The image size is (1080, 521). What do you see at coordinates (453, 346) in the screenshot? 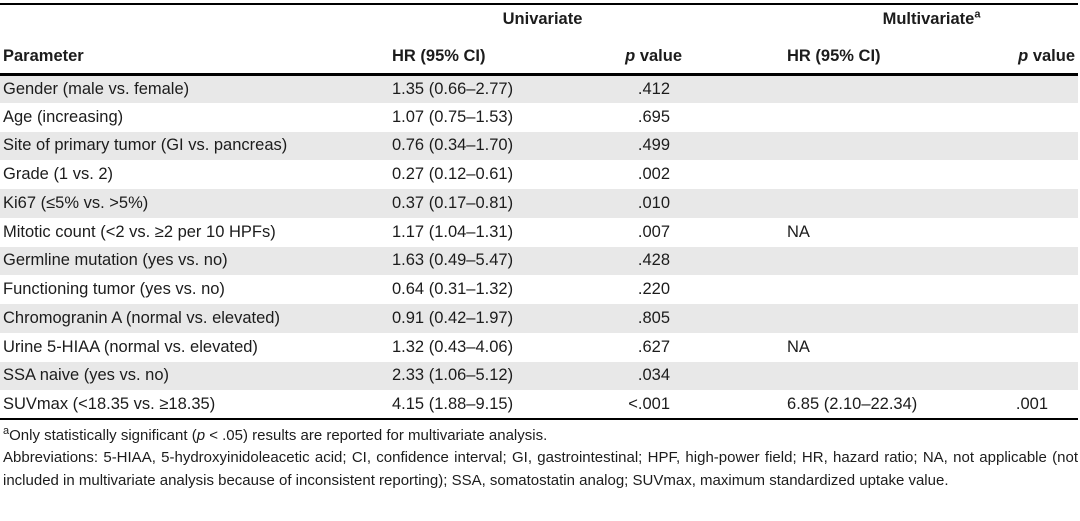
I see `univariate-hr-cell: 1.32 (0.43–4.06)` at bounding box center [453, 346].